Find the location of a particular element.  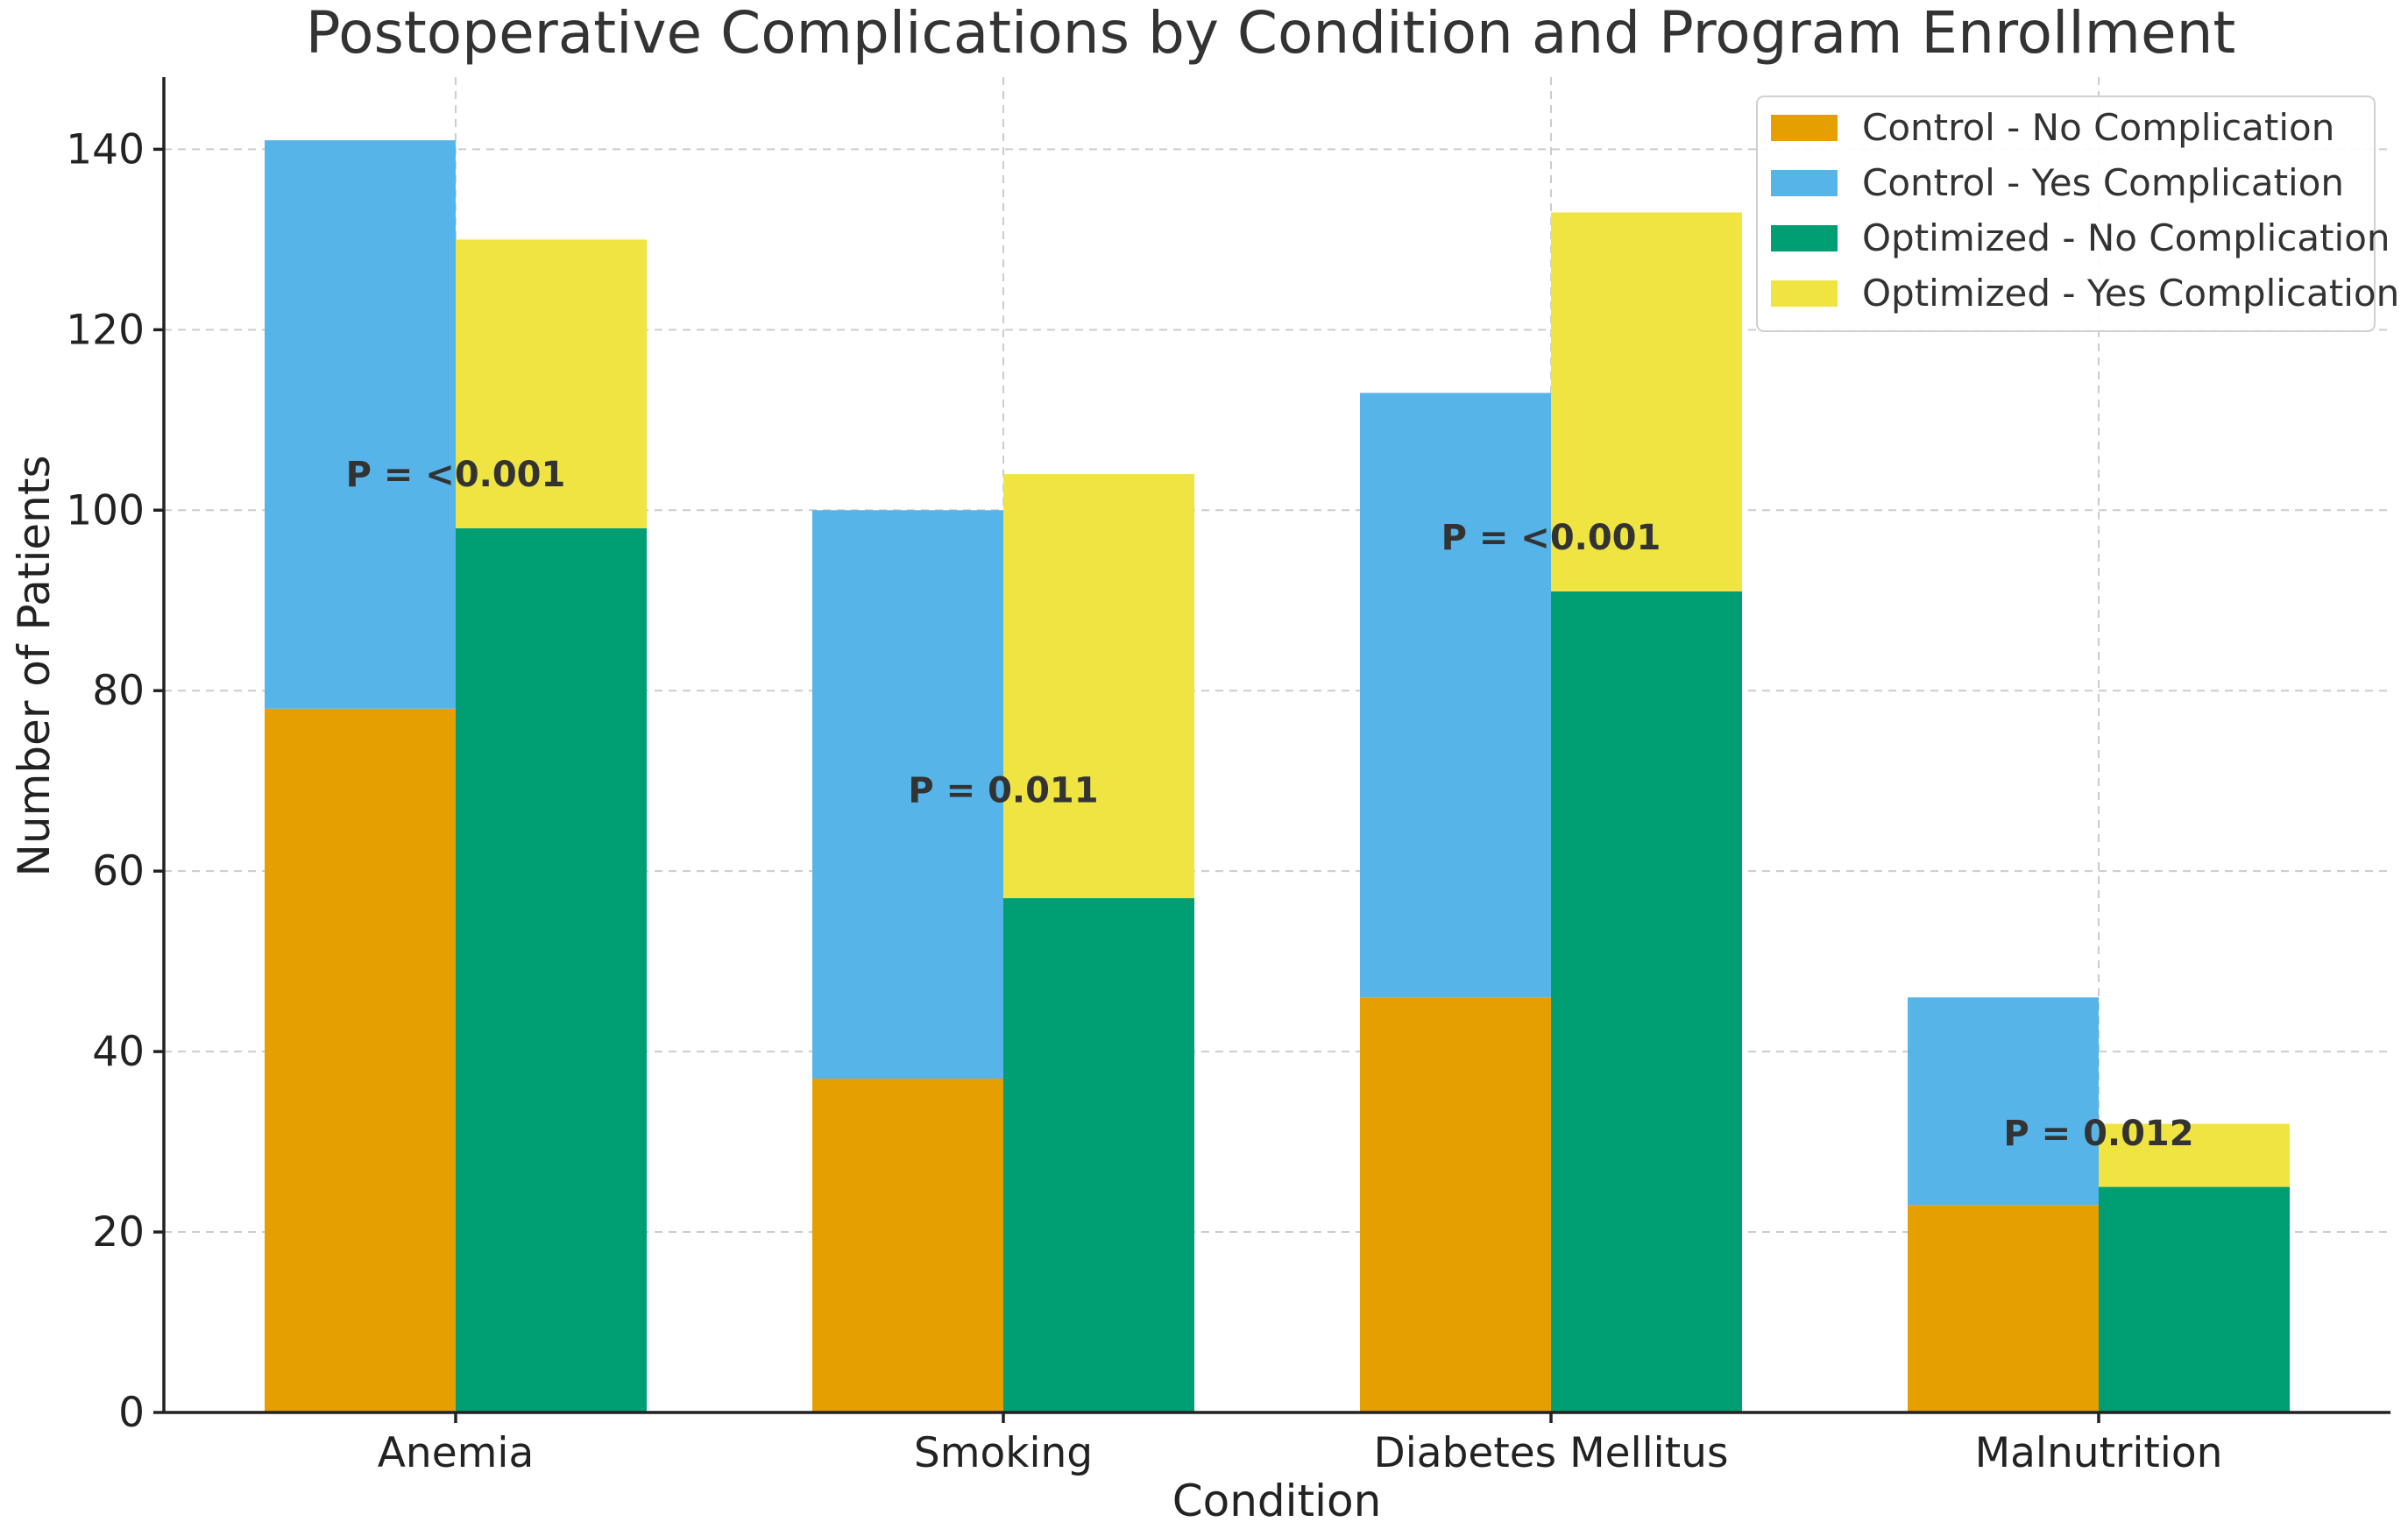

legend-frame is located at coordinates (2066, 214).